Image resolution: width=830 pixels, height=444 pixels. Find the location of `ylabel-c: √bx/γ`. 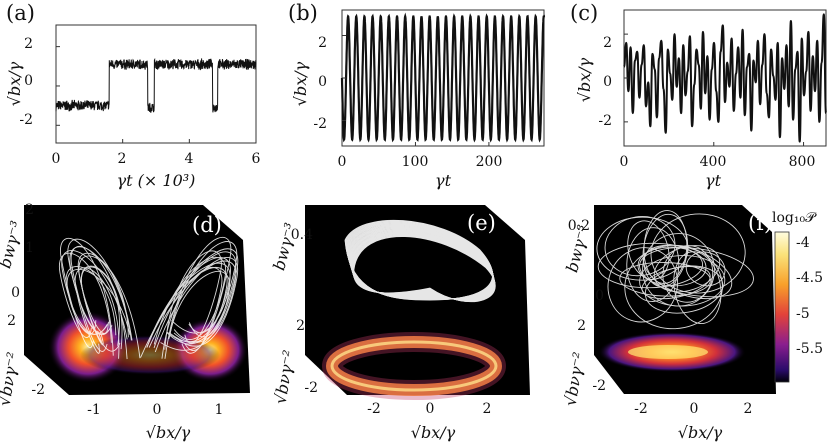

ylabel-c: √bx/γ is located at coordinates (584, 79).